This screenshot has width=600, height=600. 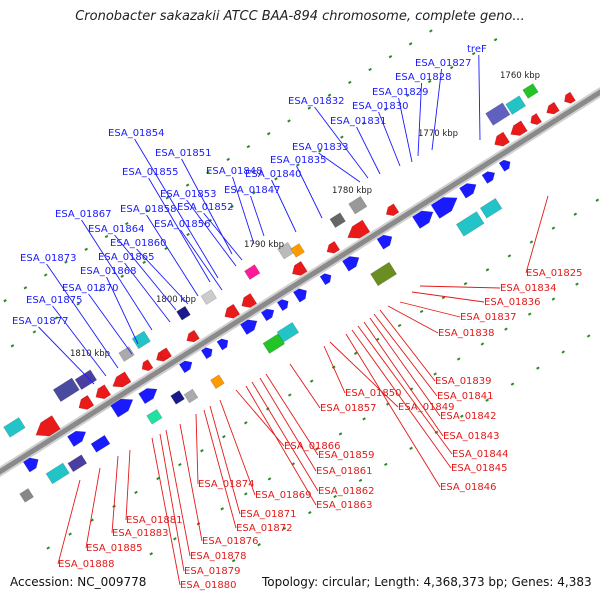 What do you see at coordinates (465, 396) in the screenshot?
I see `reverse-gene-label: ESA_01841` at bounding box center [465, 396].